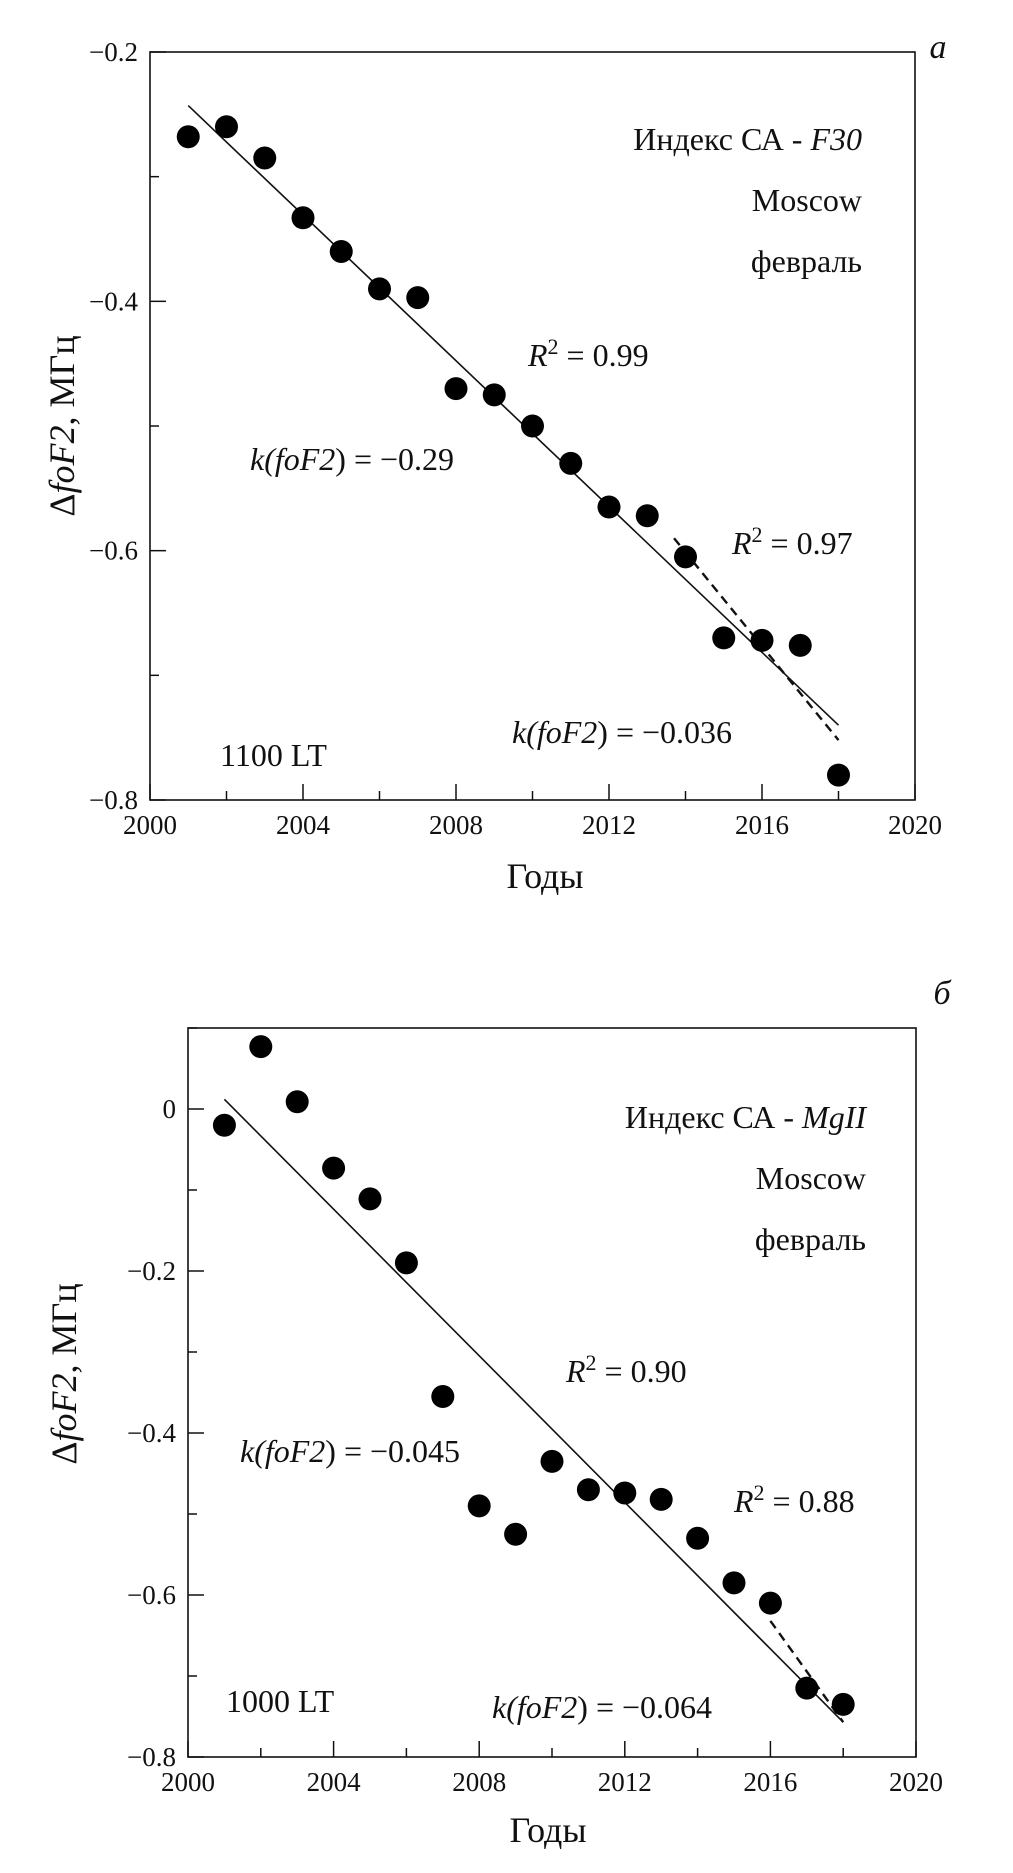 The width and height of the screenshot is (1013, 1873). Describe the element at coordinates (602, 1707) in the screenshot. I see `k-recent-label: k(foF2) = −0.064` at that location.